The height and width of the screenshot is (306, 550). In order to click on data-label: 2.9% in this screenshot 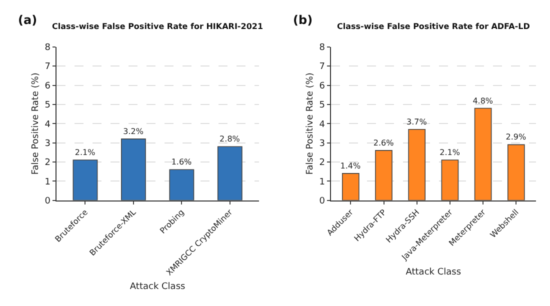, I will do `click(516, 137)`.